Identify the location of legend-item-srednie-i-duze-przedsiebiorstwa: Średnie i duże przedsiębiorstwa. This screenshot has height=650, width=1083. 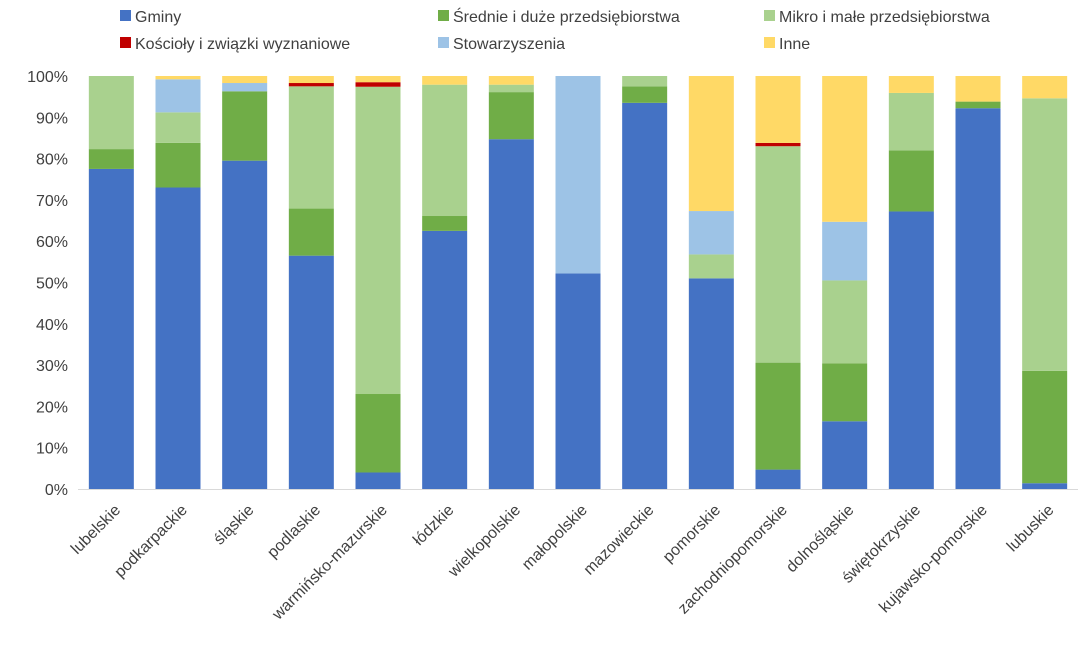
(559, 16).